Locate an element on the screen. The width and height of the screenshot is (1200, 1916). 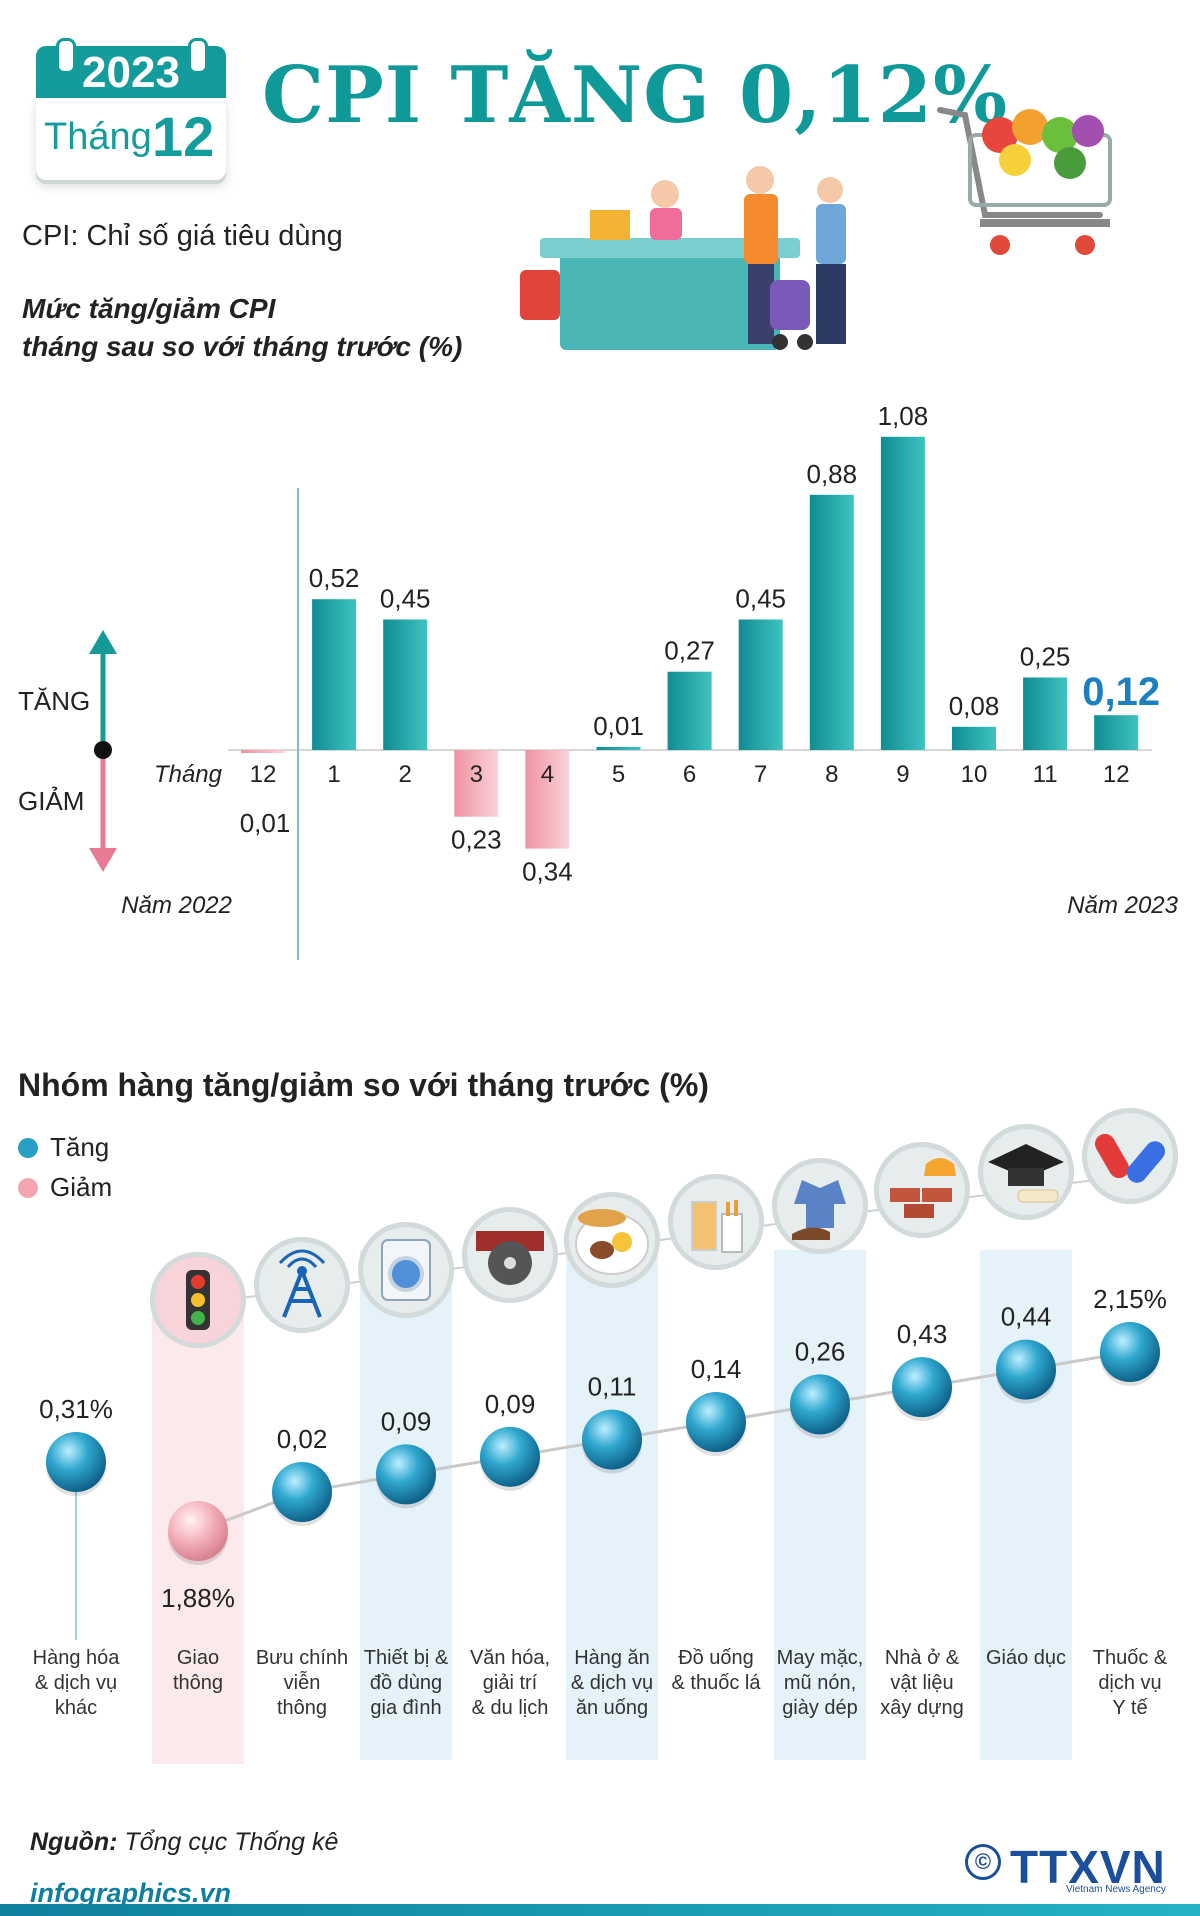
pills-icon is located at coordinates (1130, 1156).